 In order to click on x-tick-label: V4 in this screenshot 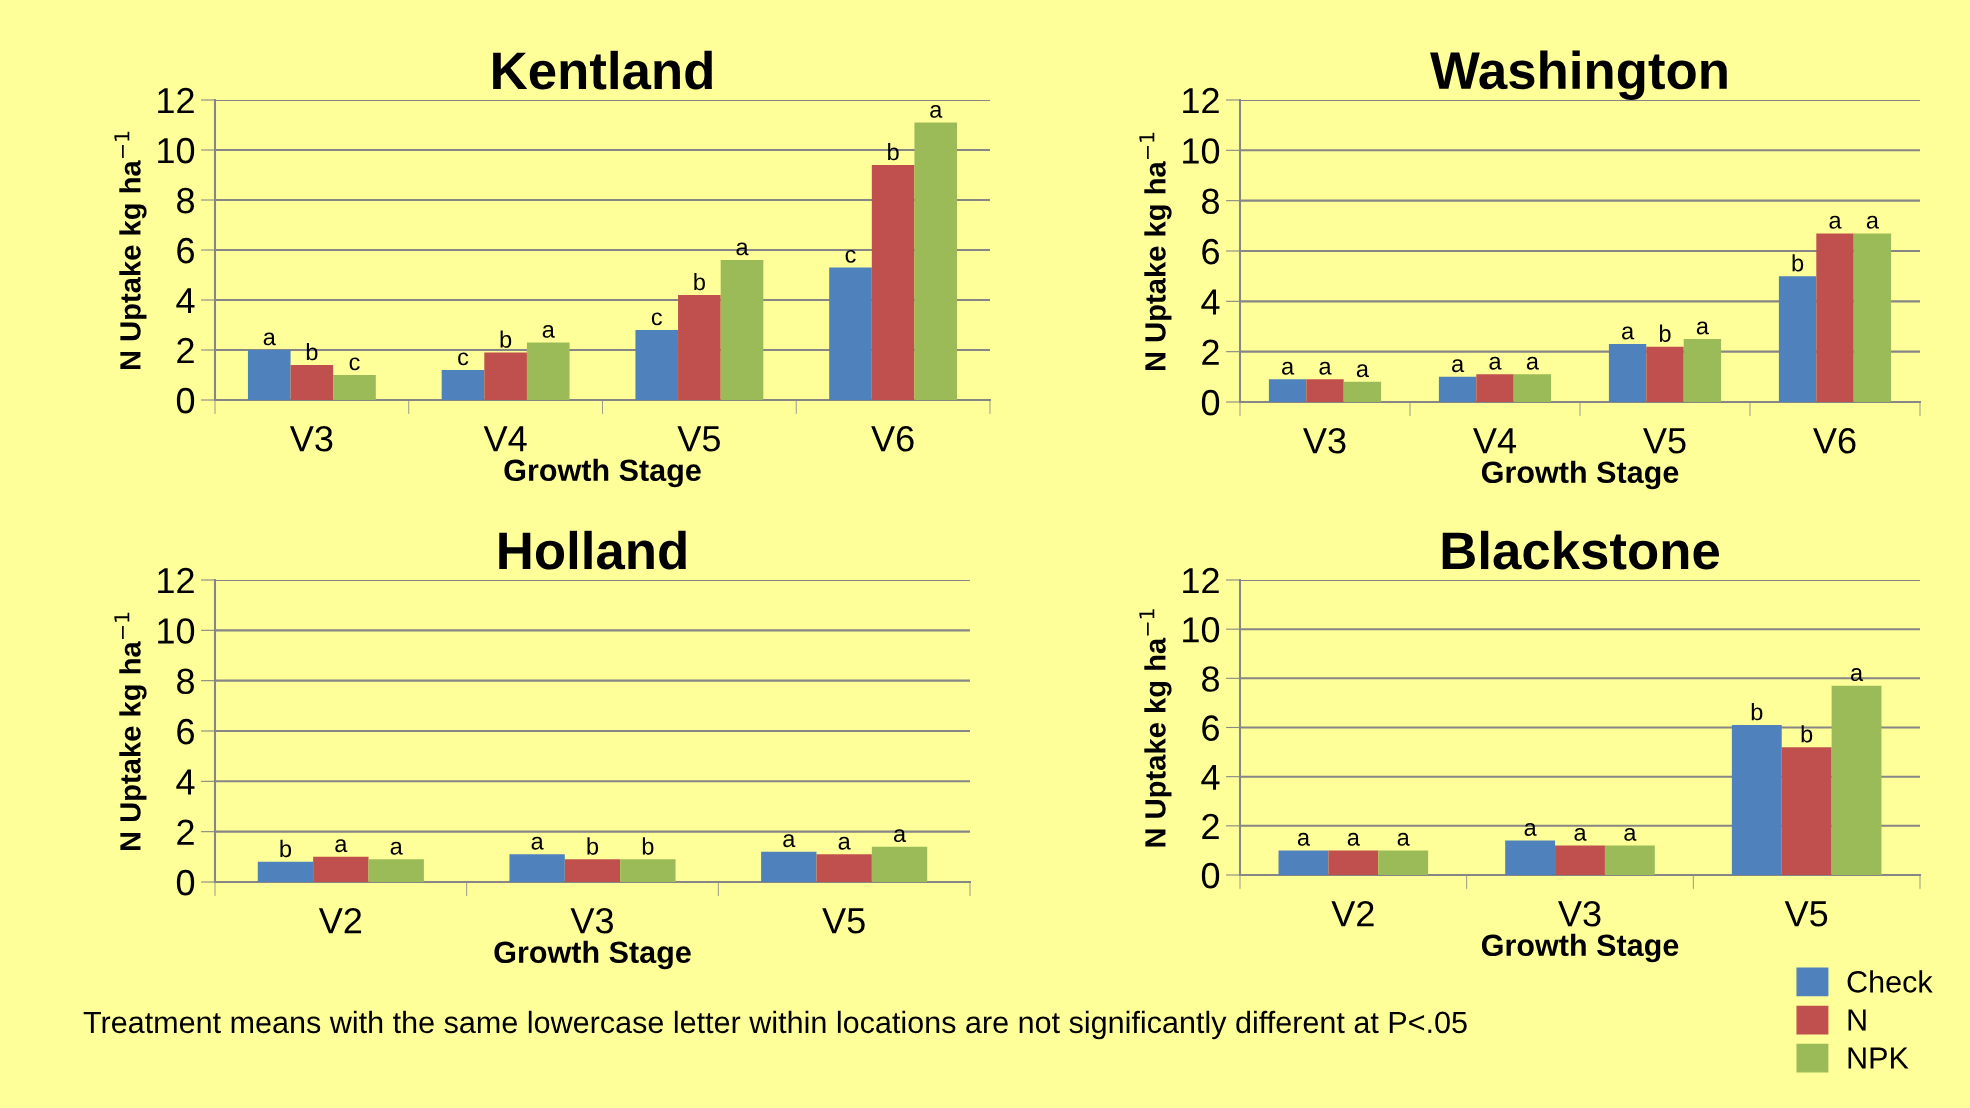, I will do `click(505, 439)`.